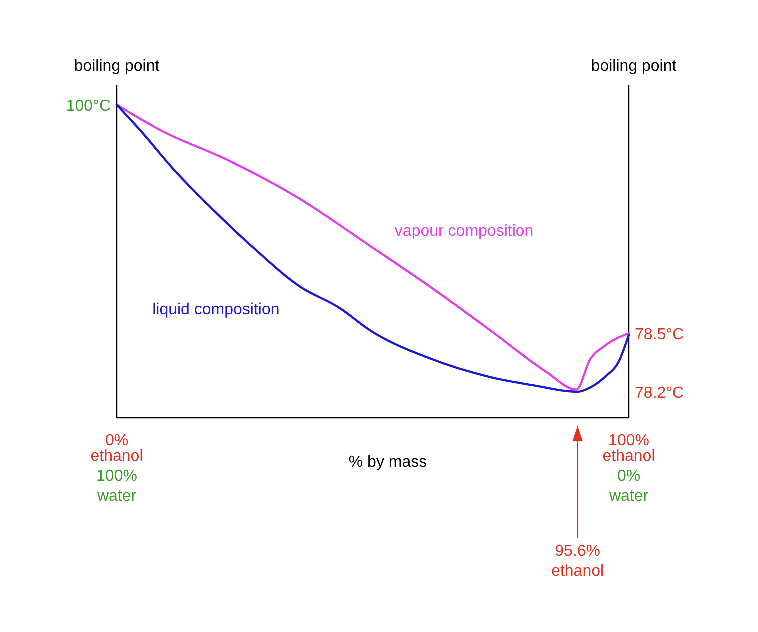 This screenshot has width=758, height=632. Describe the element at coordinates (117, 476) in the screenshot. I see `text: ethanol 100% water` at that location.